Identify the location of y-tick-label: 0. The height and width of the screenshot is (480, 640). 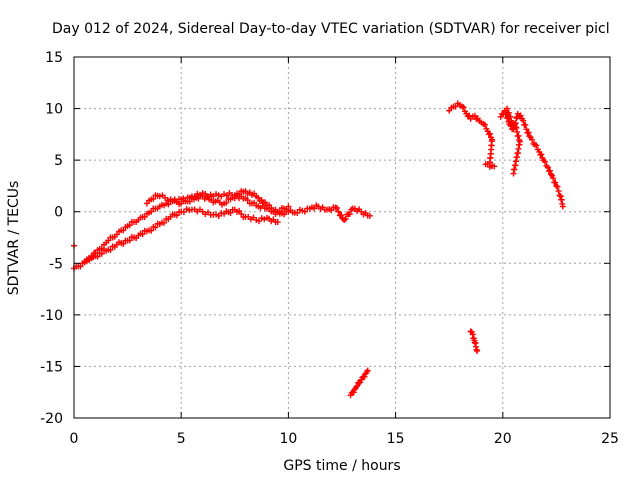
(58, 213).